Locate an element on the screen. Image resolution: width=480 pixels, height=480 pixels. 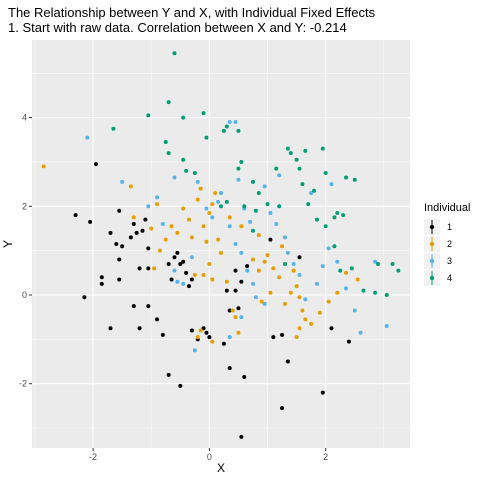
legend: Individual 1 2 3 4 is located at coordinates (447, 244).